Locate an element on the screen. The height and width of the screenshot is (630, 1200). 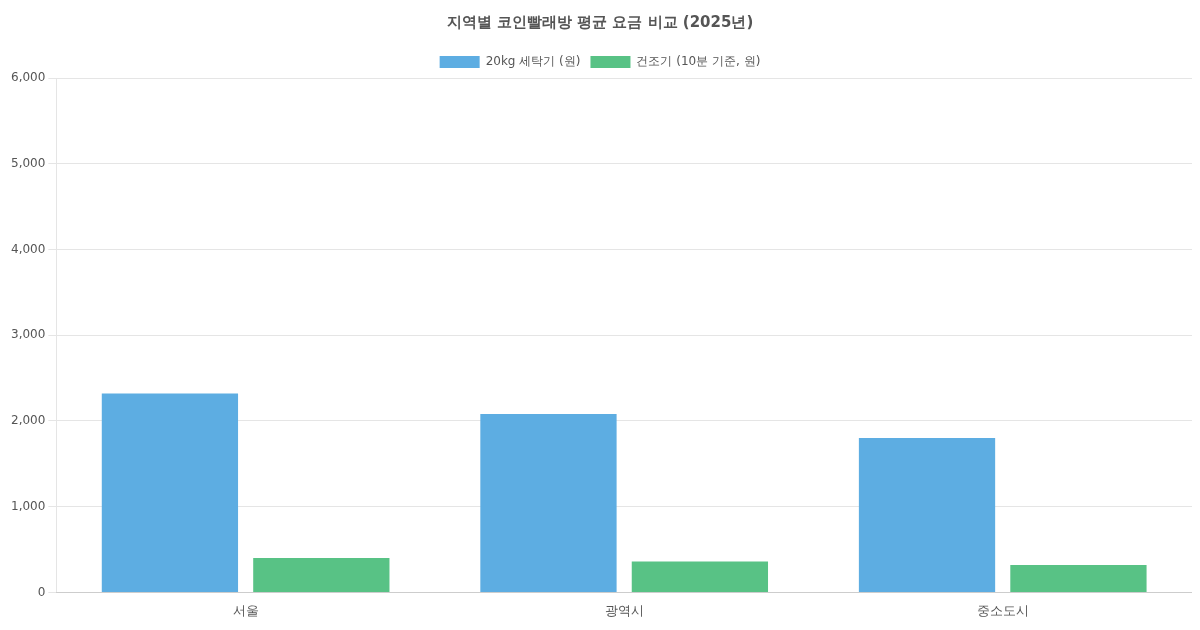
chart-title: 지역별 코인빨래방 평균 요금 비교 (2025년) is located at coordinates (600, 21).